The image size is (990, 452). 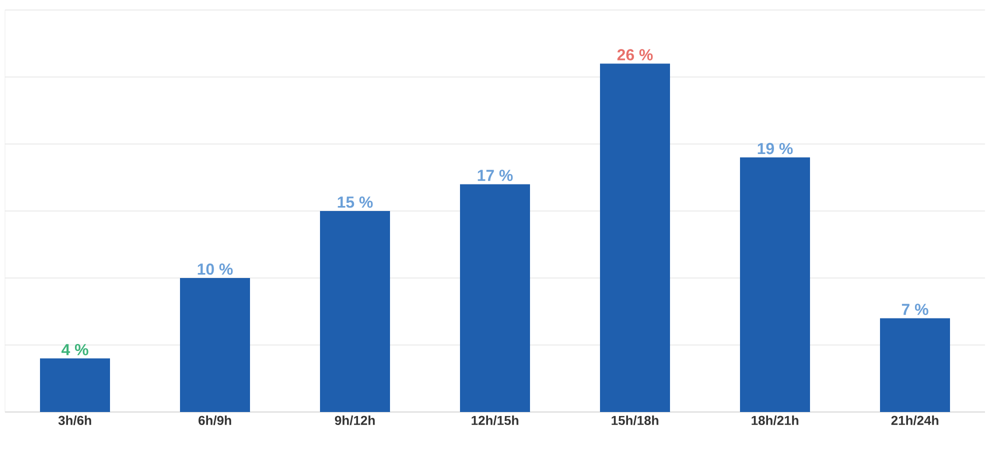 What do you see at coordinates (495, 421) in the screenshot?
I see `x-tick-label: 12h/15h` at bounding box center [495, 421].